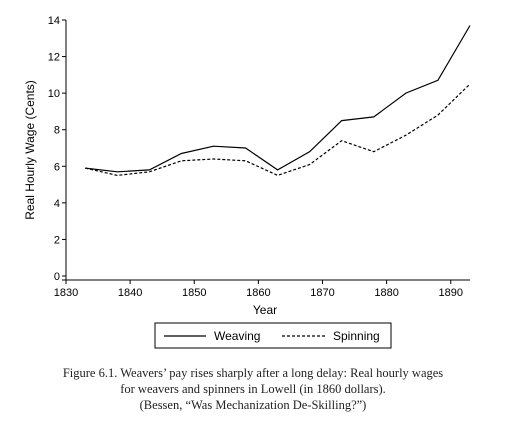 This screenshot has width=506, height=432. Describe the element at coordinates (322, 293) in the screenshot. I see `x-tick-label: 1870` at that location.